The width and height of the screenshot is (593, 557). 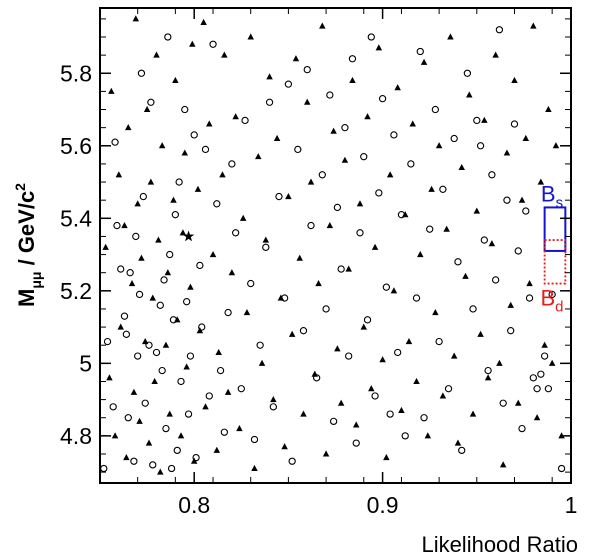 I want to click on x-tick-label: 1, so click(x=571, y=505).